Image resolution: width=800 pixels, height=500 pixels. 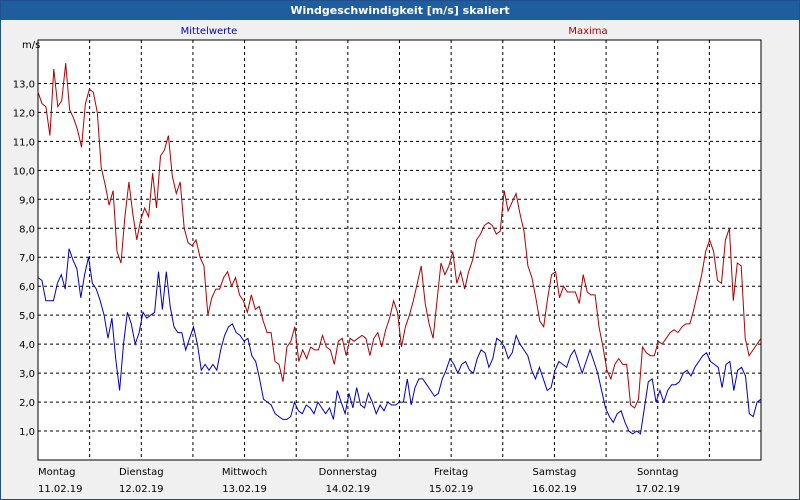 I want to click on x-tick-weekday: Samstag, so click(x=555, y=472).